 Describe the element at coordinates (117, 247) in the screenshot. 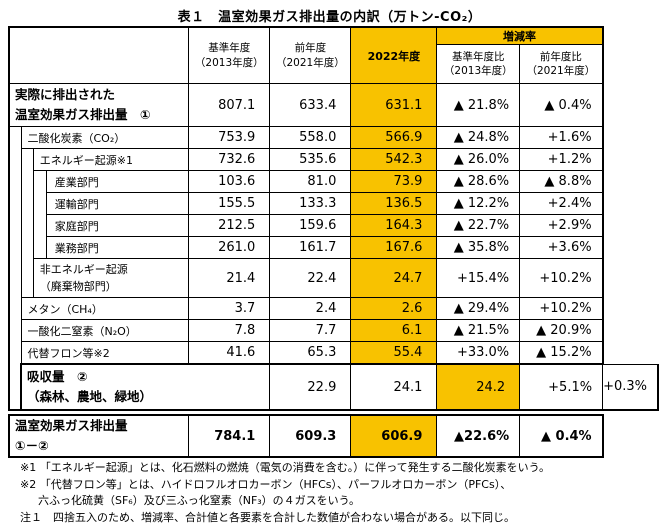

I see `row-label: 業務部門` at that location.